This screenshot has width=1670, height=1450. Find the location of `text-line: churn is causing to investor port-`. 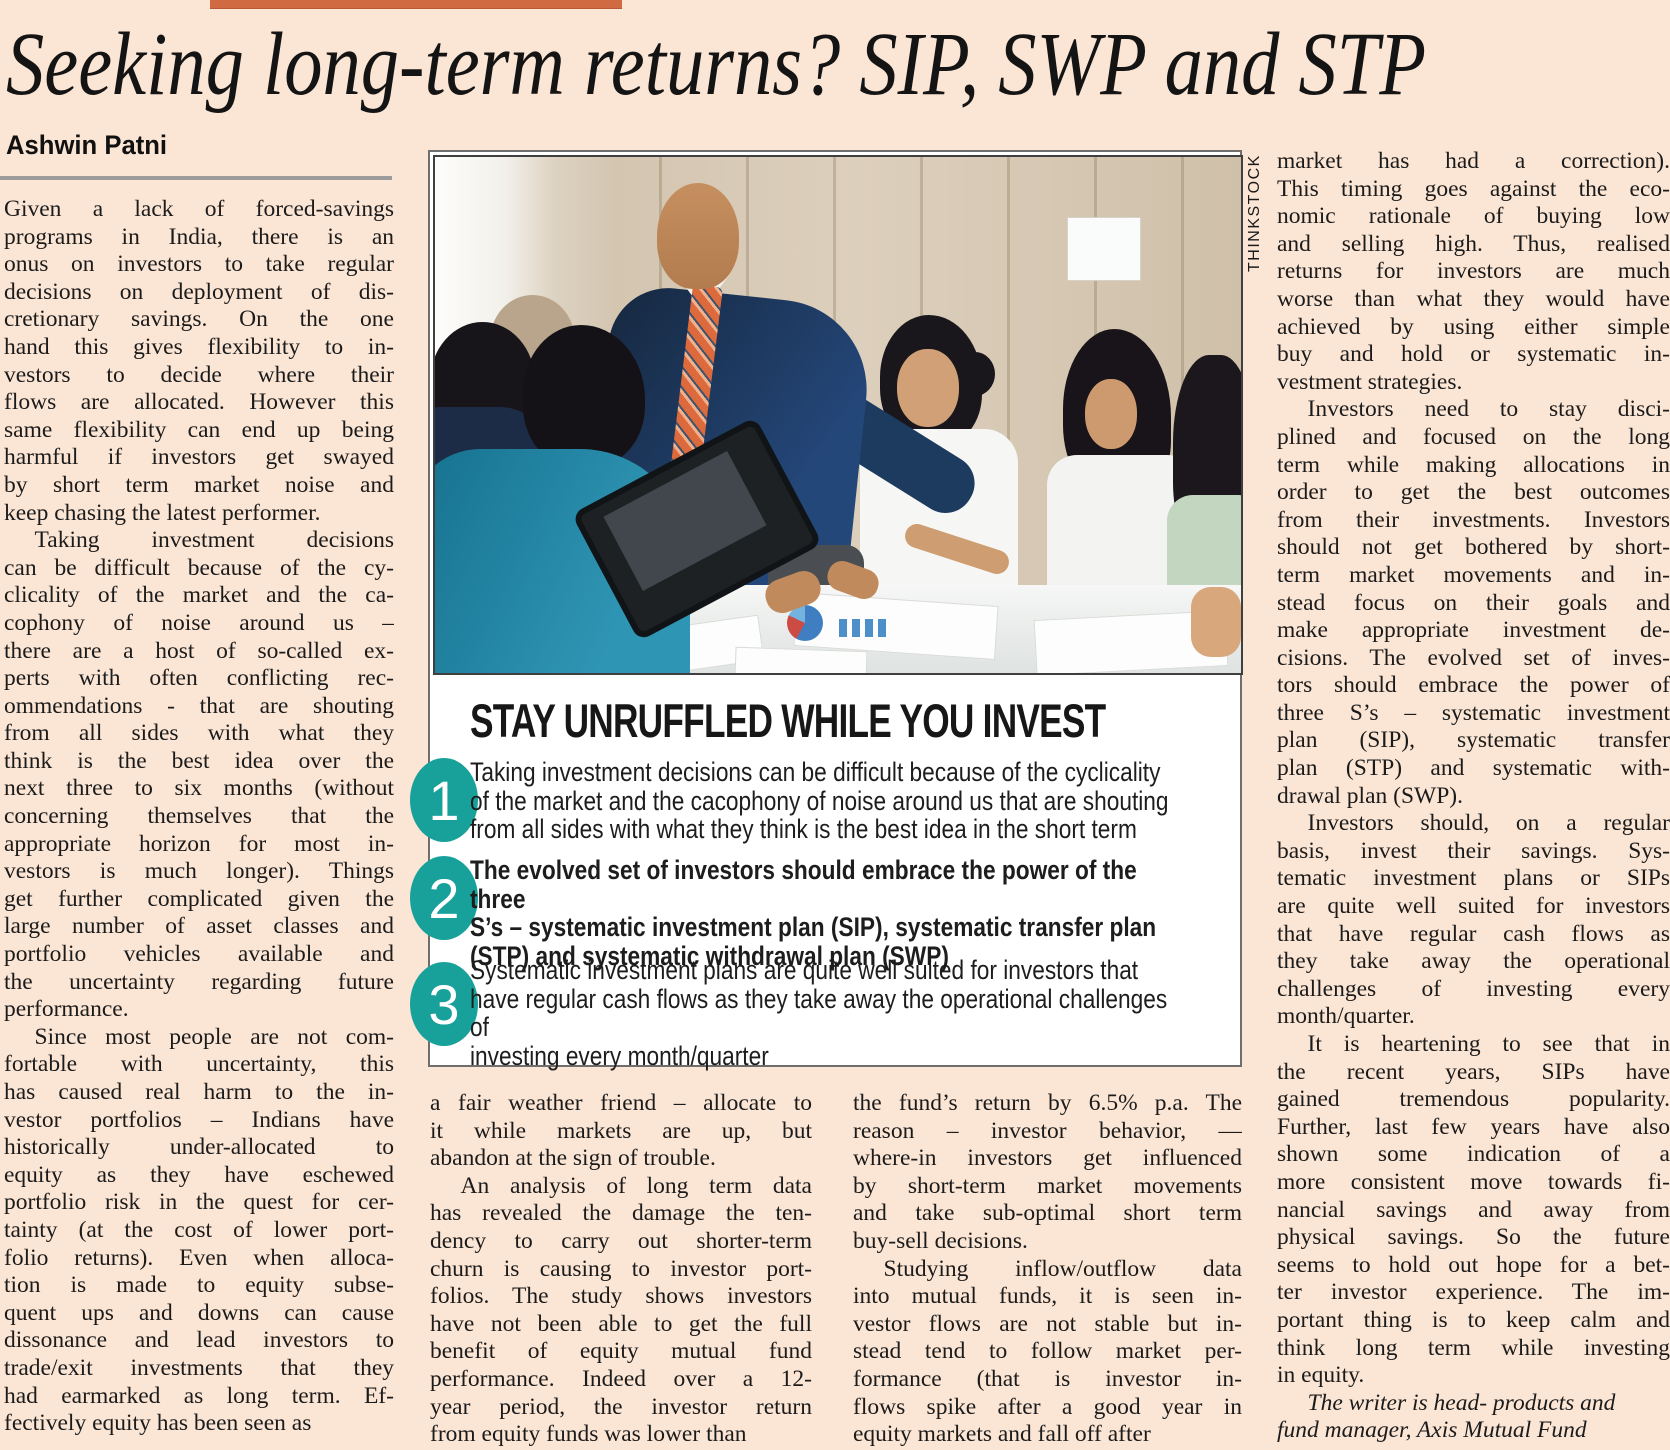

text-line: churn is causing to investor port- is located at coordinates (621, 1268).